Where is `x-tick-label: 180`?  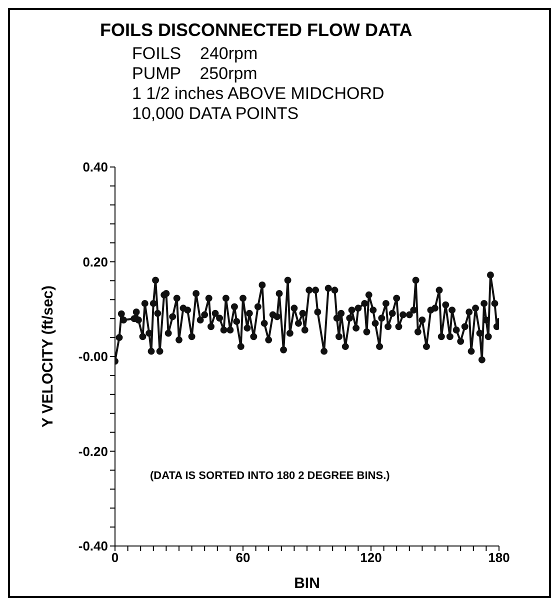
x-tick-label: 180 is located at coordinates (499, 558).